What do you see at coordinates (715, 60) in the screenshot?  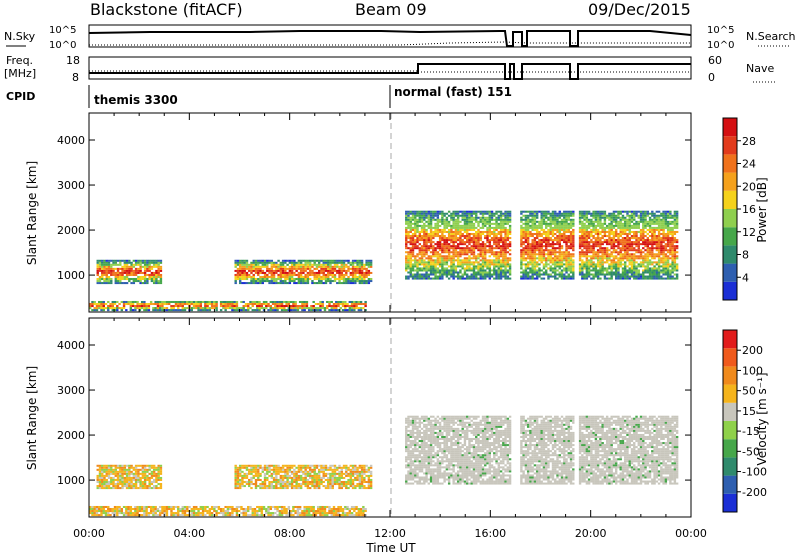 I see `nave-tick-top: 60` at bounding box center [715, 60].